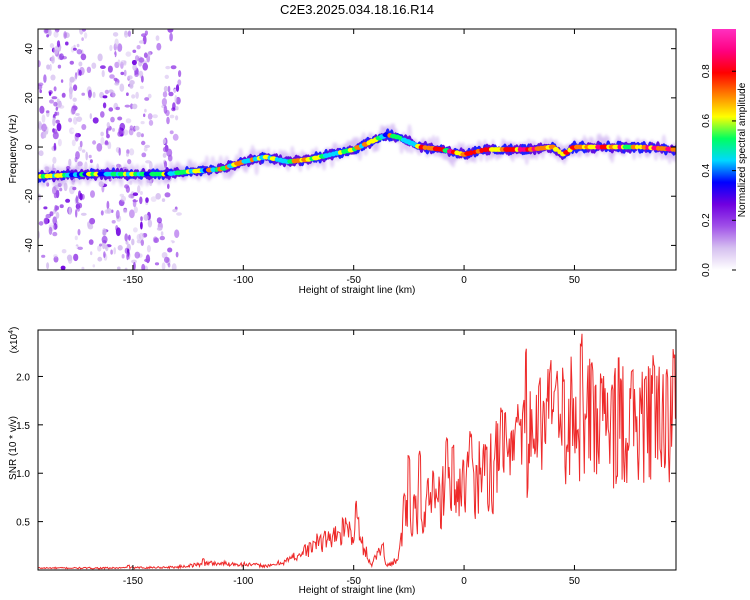 The image size is (750, 600). I want to click on colorbar-tick-label: 0.6, so click(706, 121).